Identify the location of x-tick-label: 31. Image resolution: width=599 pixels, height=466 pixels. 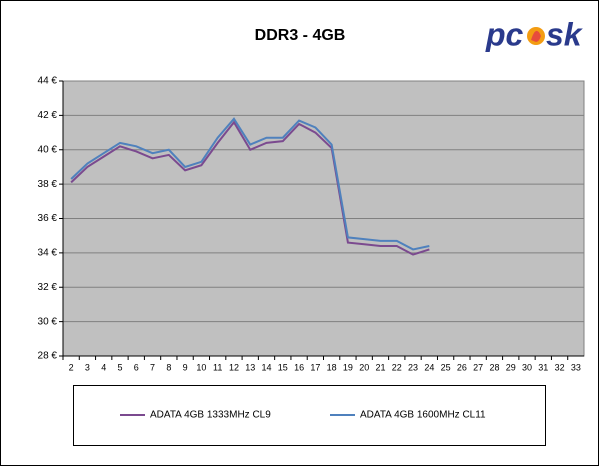
(543, 367).